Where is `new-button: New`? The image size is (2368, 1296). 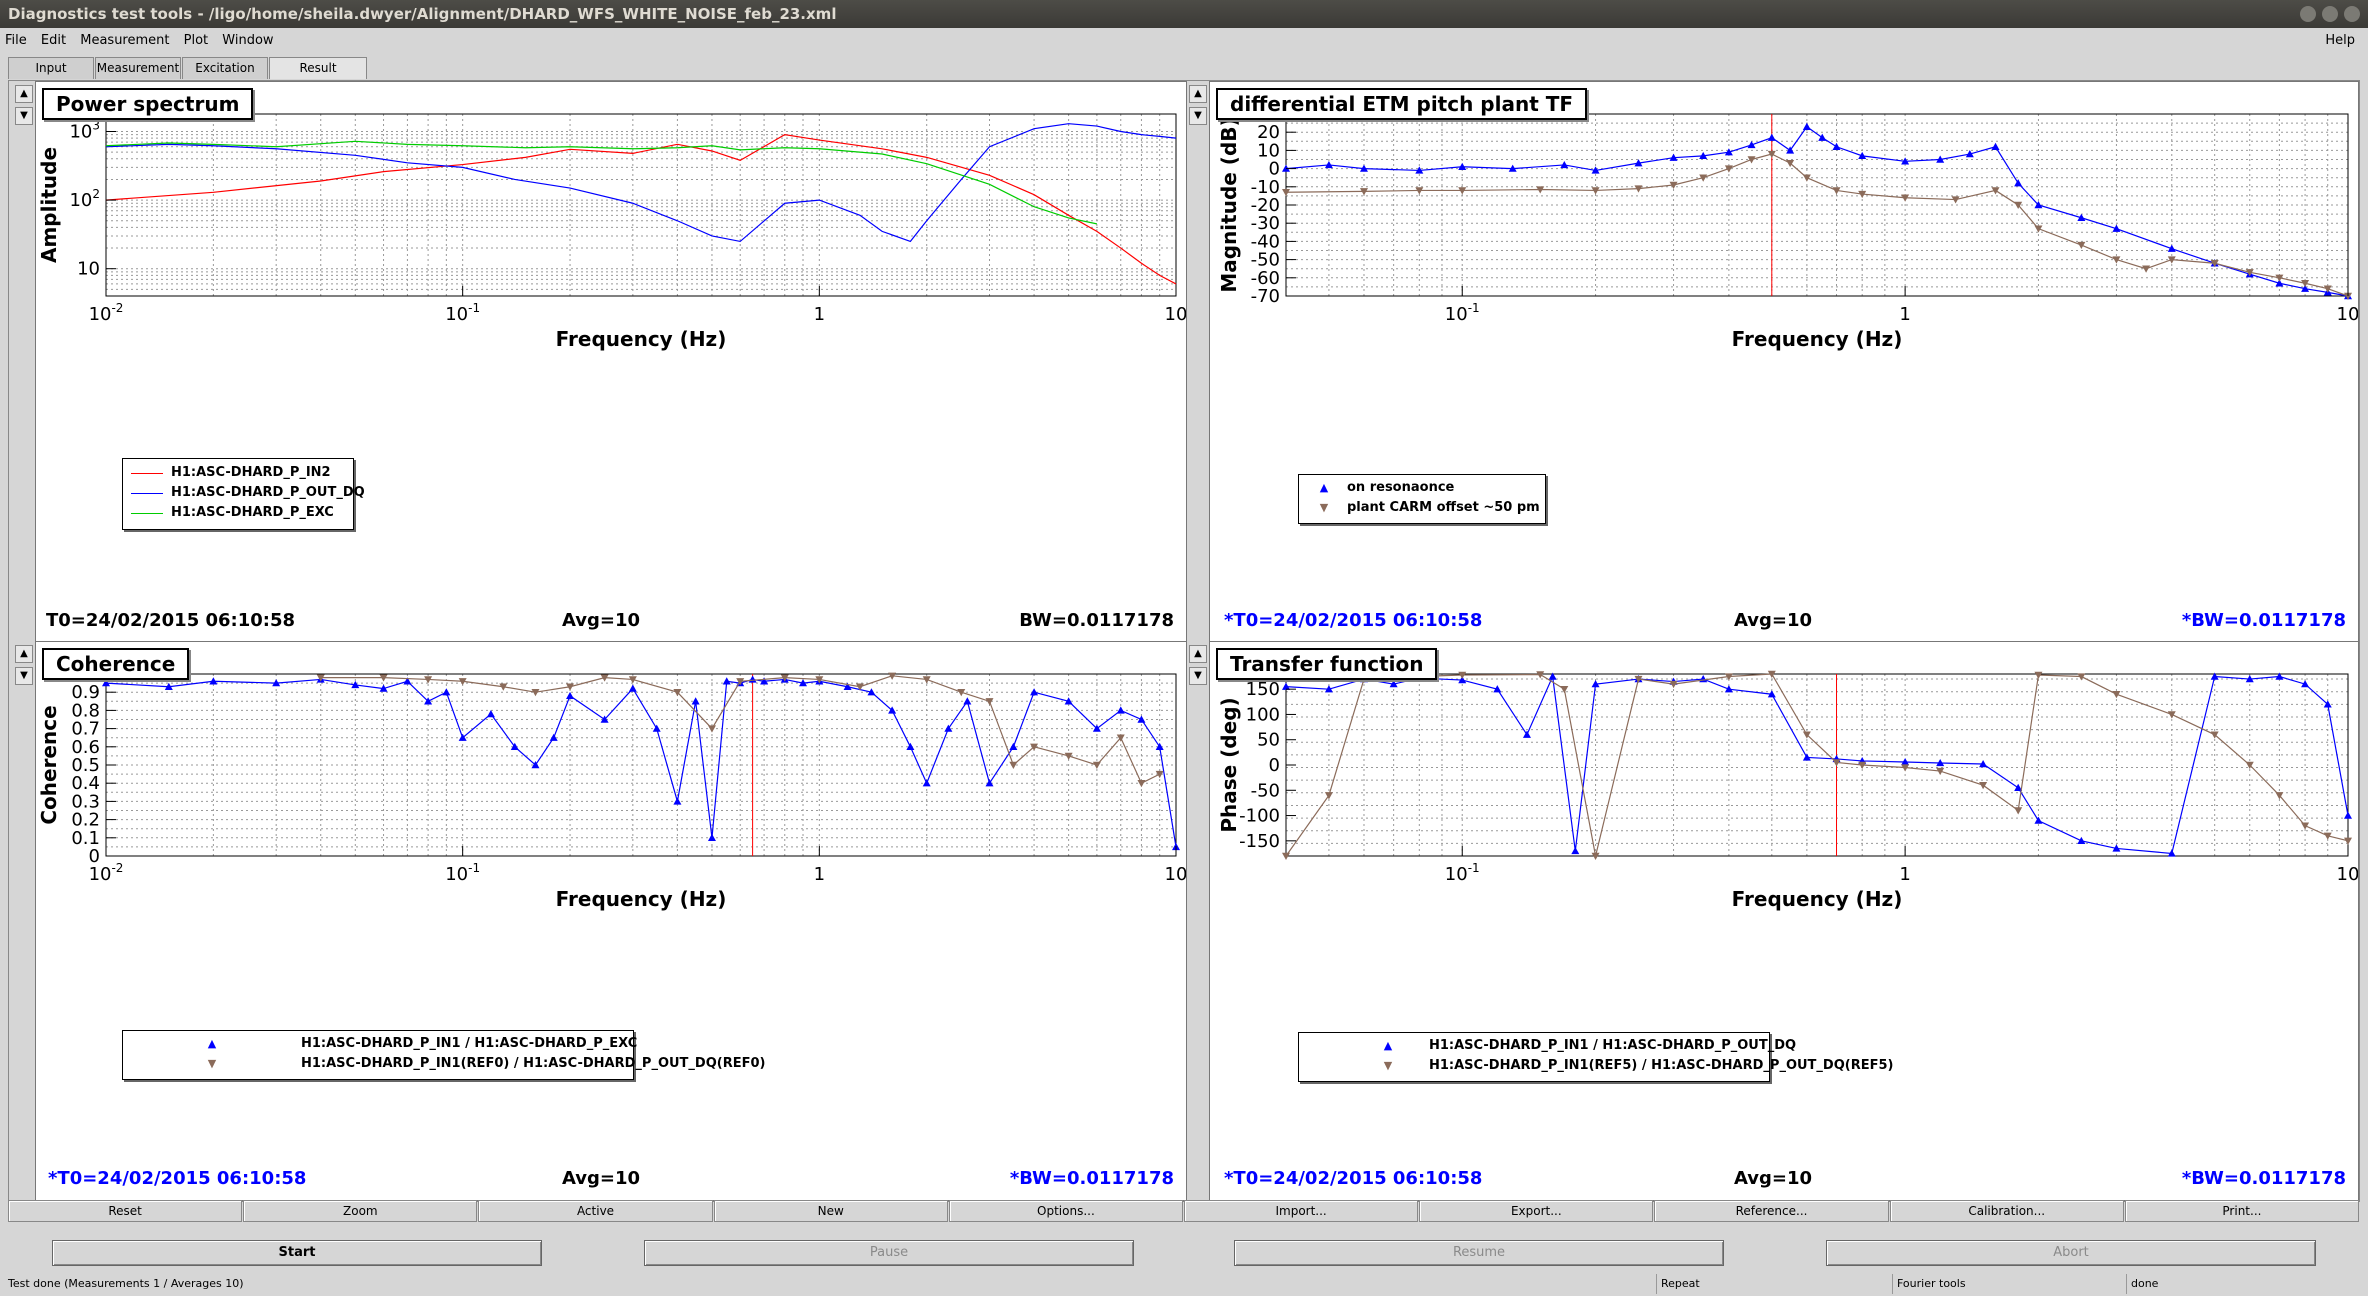
new-button: New is located at coordinates (830, 1211).